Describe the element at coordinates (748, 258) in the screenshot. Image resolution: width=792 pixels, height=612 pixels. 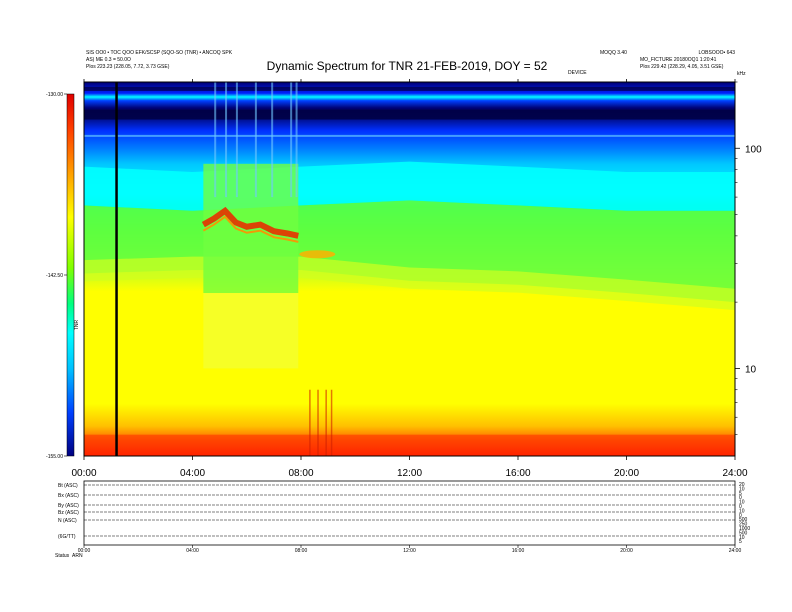
I see `y-axis: 100 10` at that location.